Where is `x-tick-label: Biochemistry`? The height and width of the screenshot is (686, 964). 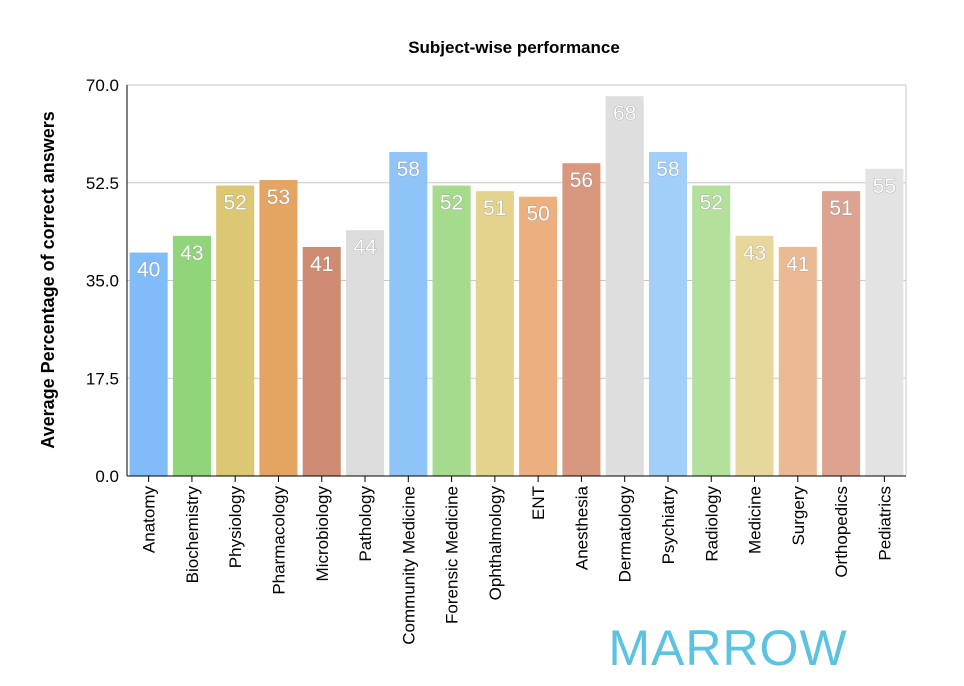 x-tick-label: Biochemistry is located at coordinates (192, 535).